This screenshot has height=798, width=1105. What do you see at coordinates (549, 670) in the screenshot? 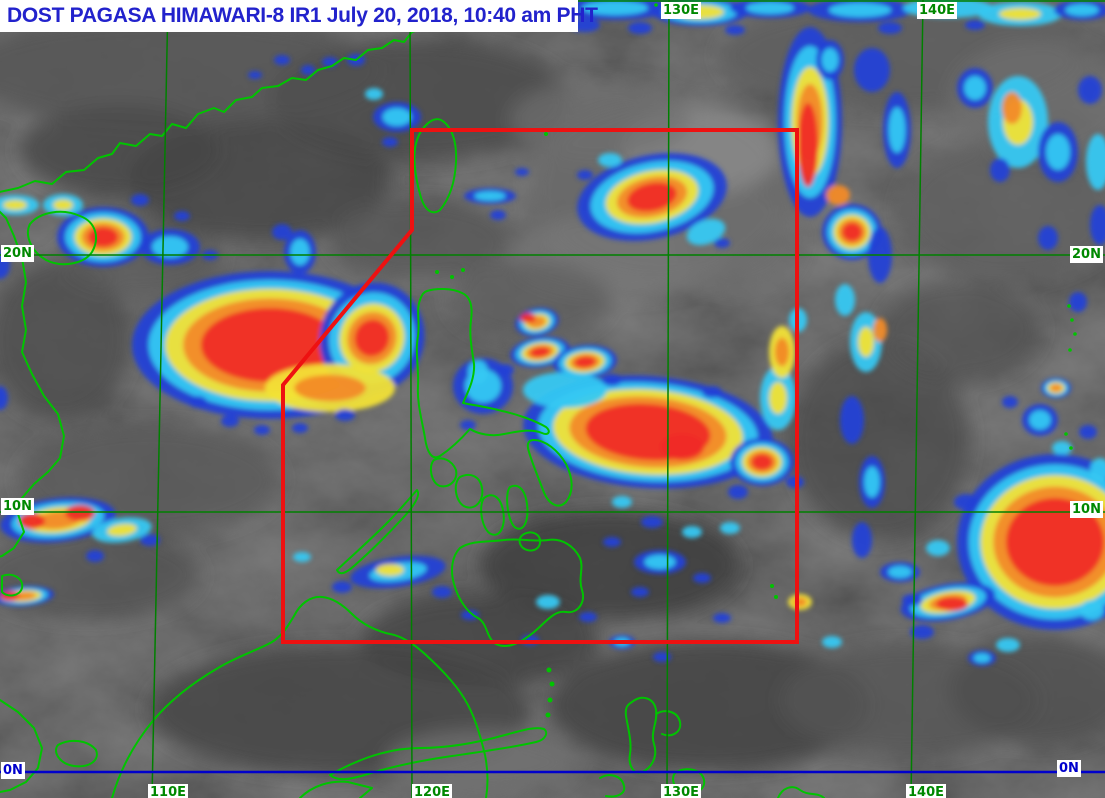
I see `sangihe-island-dot` at bounding box center [549, 670].